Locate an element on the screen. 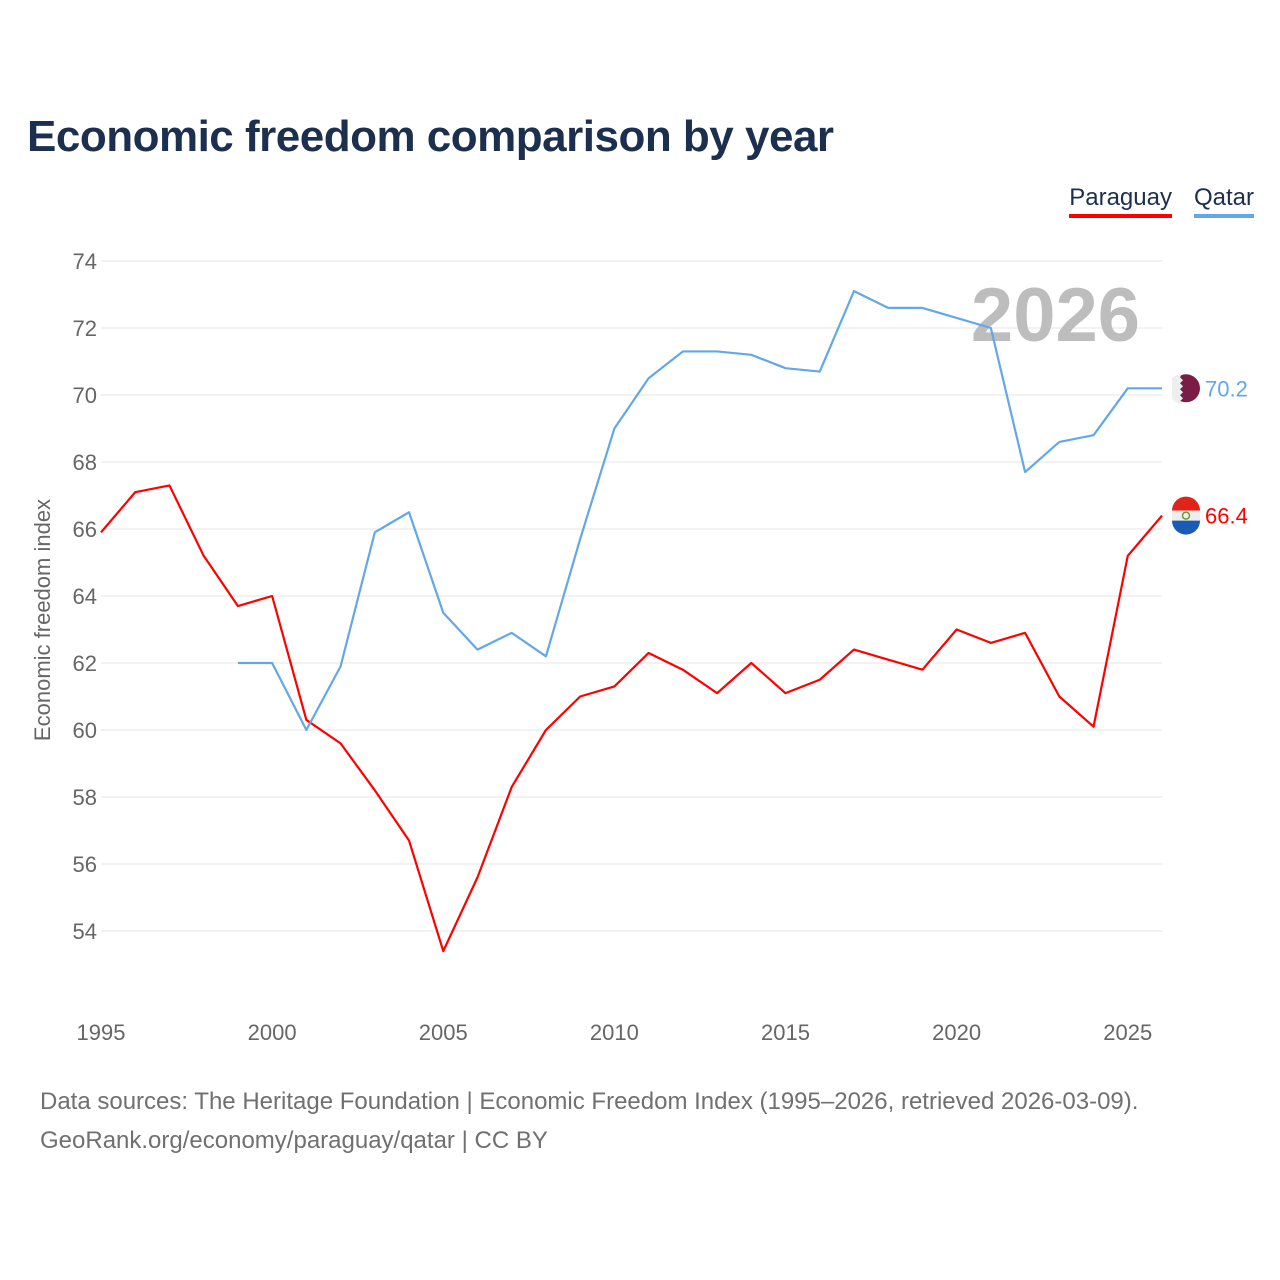  legend: Paraguay Qatar is located at coordinates (1161, 201).